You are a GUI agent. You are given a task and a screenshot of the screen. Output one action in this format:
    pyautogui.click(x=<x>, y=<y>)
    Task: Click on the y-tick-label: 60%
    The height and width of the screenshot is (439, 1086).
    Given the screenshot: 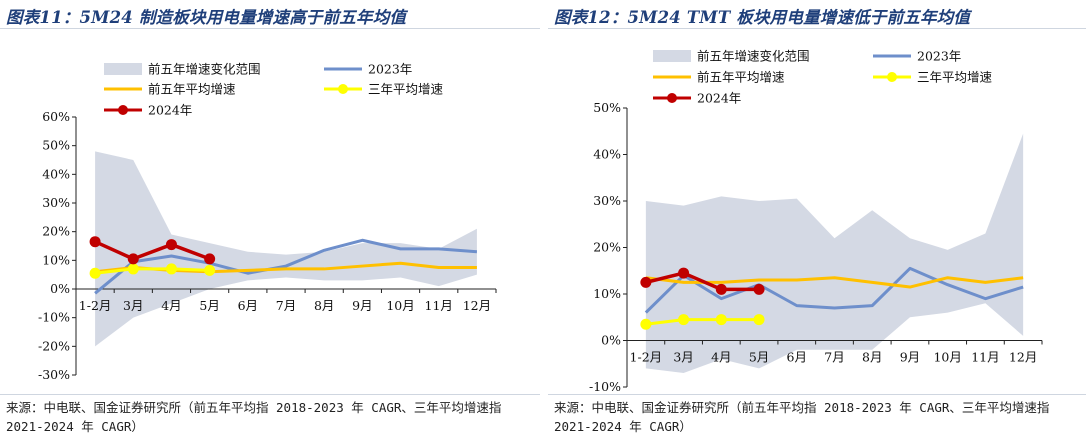 What is the action you would take?
    pyautogui.click(x=56, y=116)
    